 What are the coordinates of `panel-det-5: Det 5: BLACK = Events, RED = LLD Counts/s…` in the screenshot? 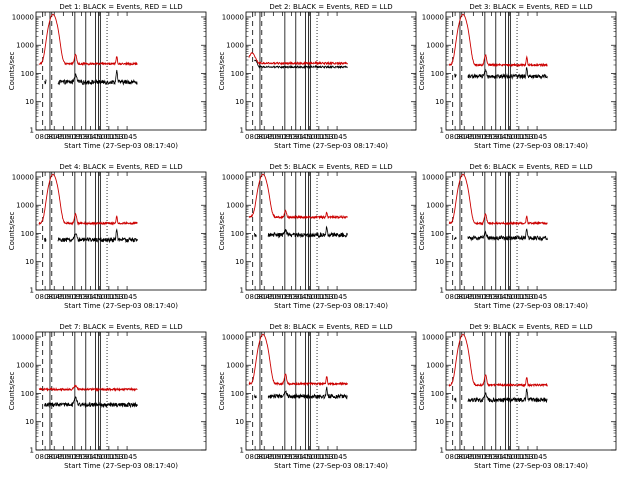 It's located at (317, 236).